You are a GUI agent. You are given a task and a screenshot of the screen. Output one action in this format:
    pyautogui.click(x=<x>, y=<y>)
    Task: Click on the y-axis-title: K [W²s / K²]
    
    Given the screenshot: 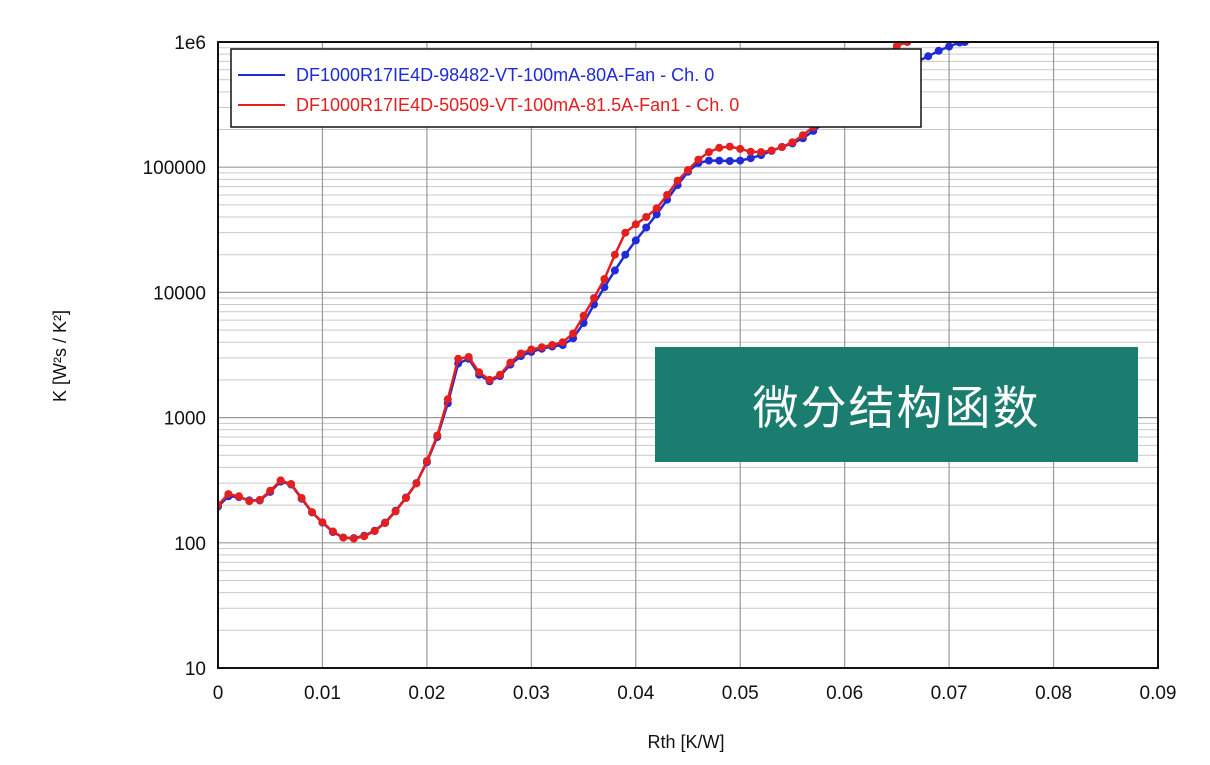 What is the action you would take?
    pyautogui.click(x=60, y=356)
    